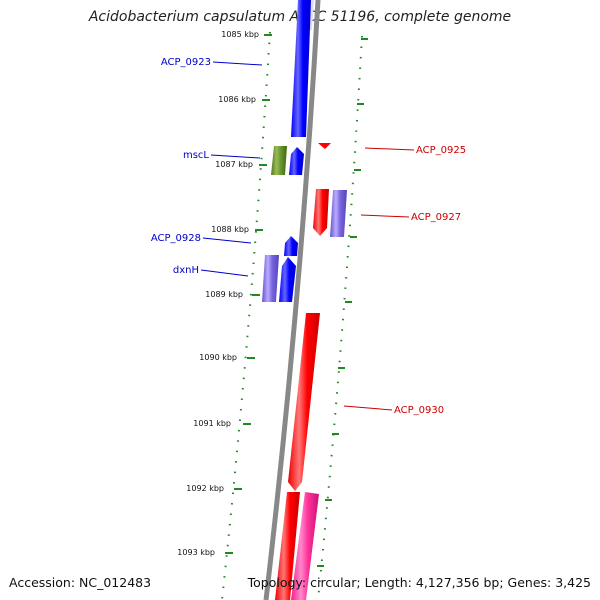 This screenshot has width=600, height=600. I want to click on genome-backbone, so click(292, 300).